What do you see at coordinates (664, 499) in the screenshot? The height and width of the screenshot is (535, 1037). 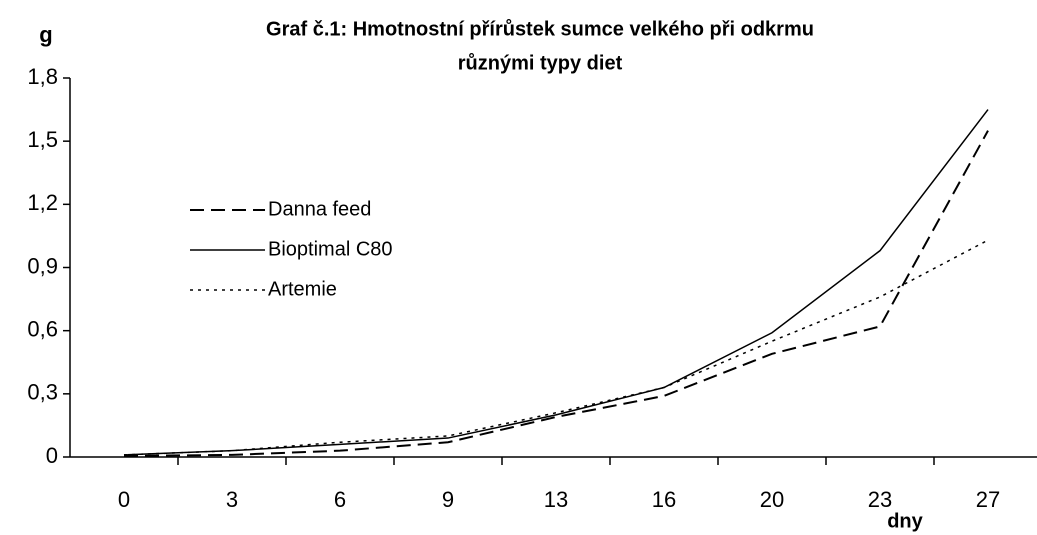 I see `x-tick-label: 16` at bounding box center [664, 499].